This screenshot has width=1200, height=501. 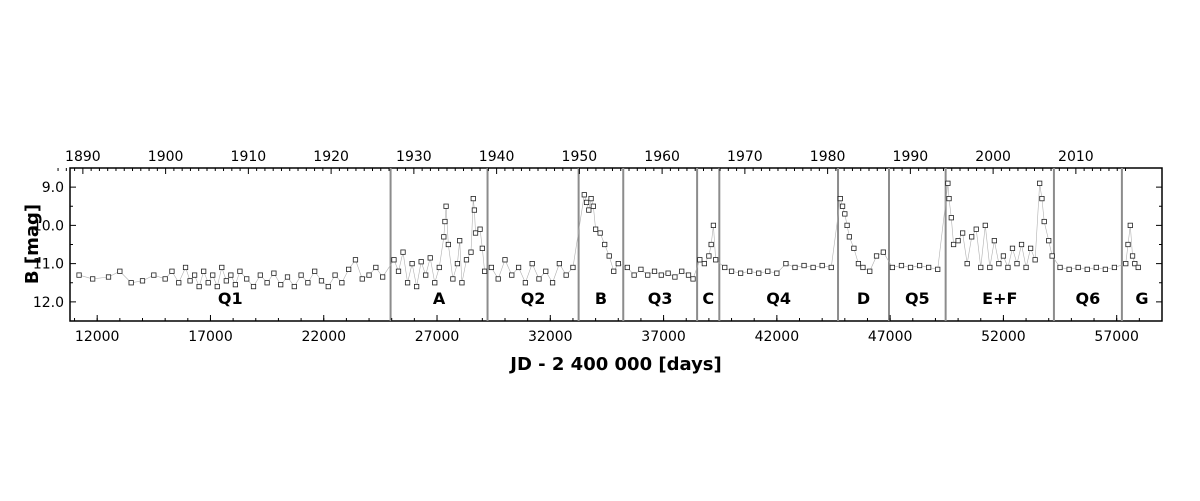 I want to click on x-tick-label: 22000, so click(x=323, y=337).